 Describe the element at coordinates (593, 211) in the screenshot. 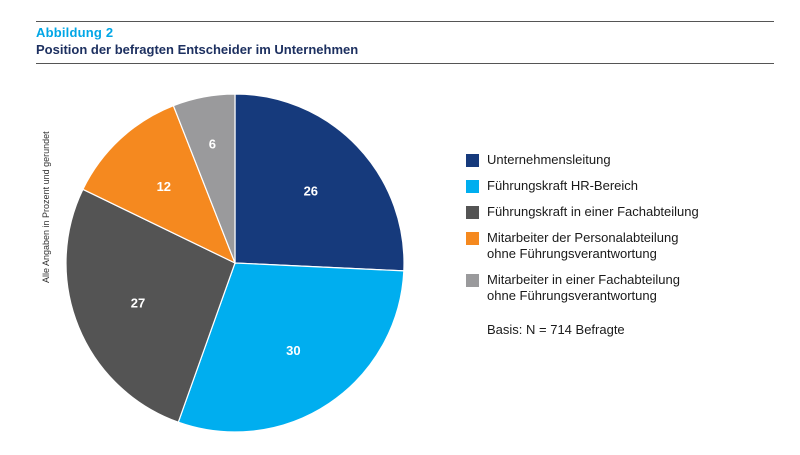

I see `legend-label-3: Führungskraft in einer Fachabteilung` at that location.